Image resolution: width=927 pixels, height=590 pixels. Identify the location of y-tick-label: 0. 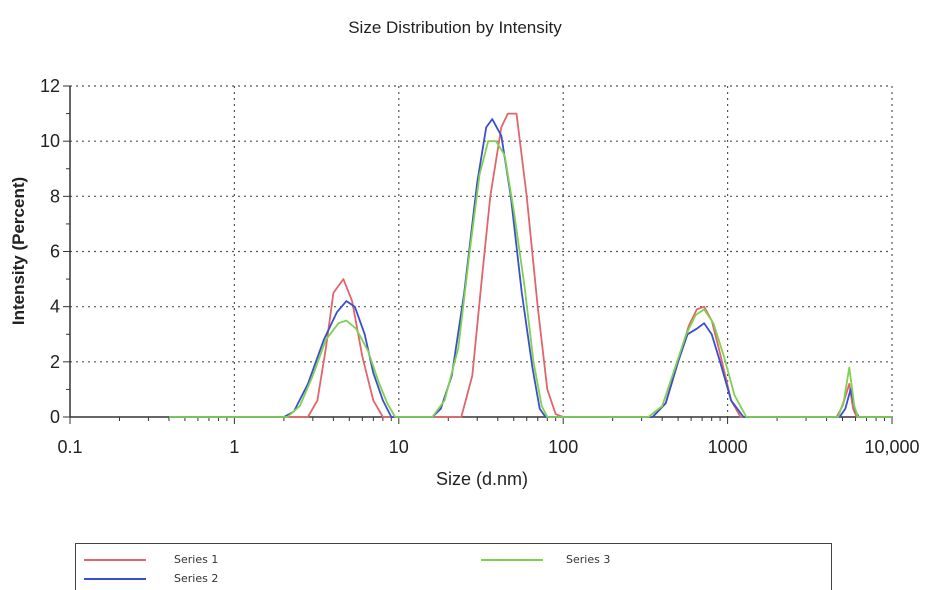
(55, 417).